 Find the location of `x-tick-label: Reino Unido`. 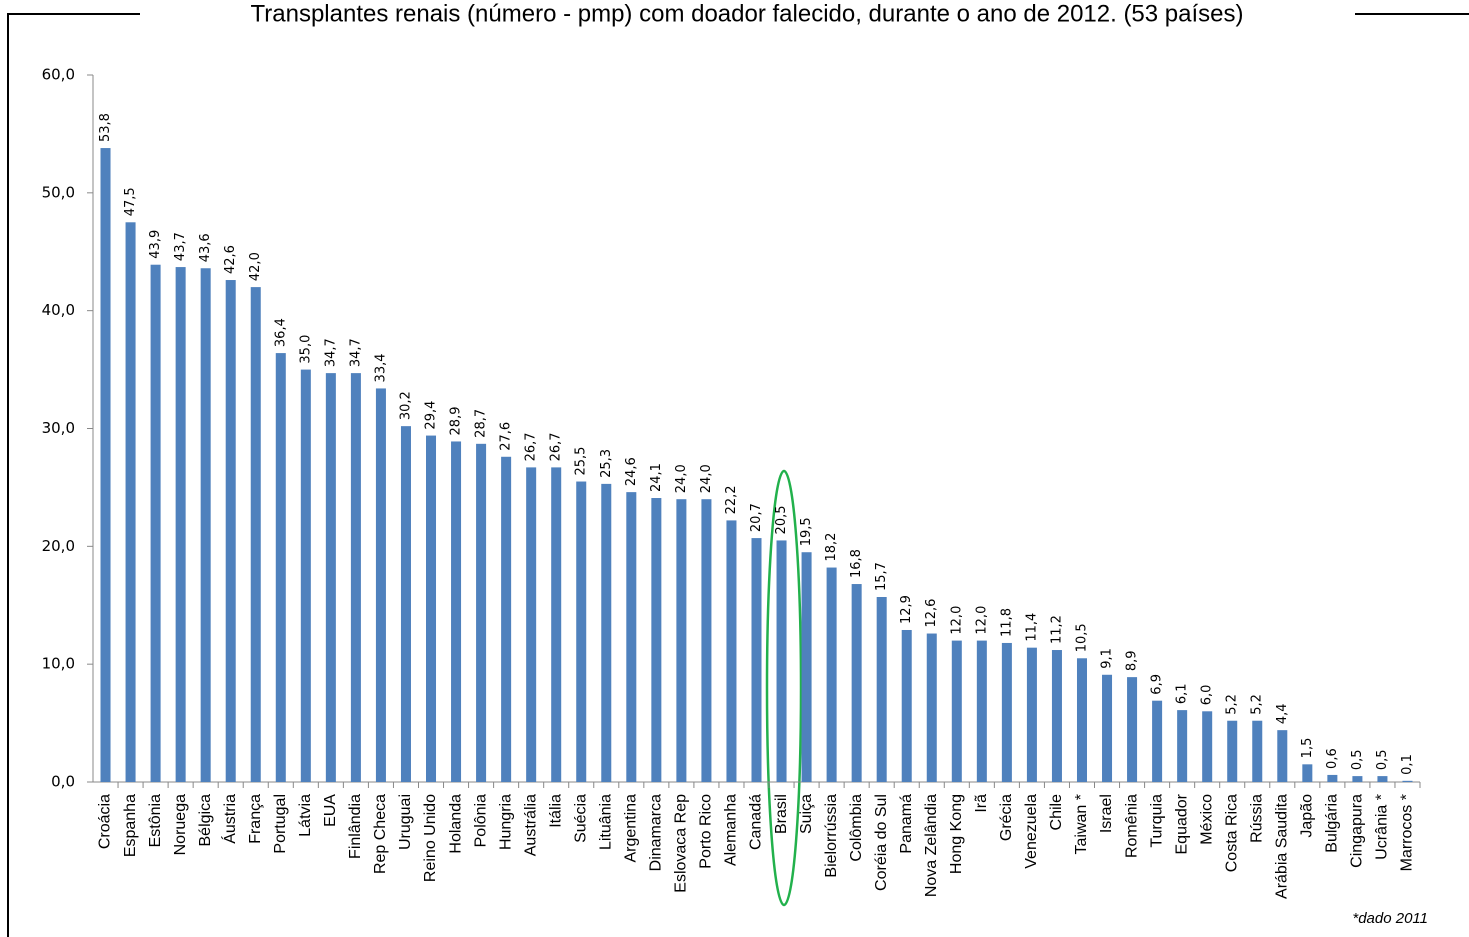

x-tick-label: Reino Unido is located at coordinates (430, 838).